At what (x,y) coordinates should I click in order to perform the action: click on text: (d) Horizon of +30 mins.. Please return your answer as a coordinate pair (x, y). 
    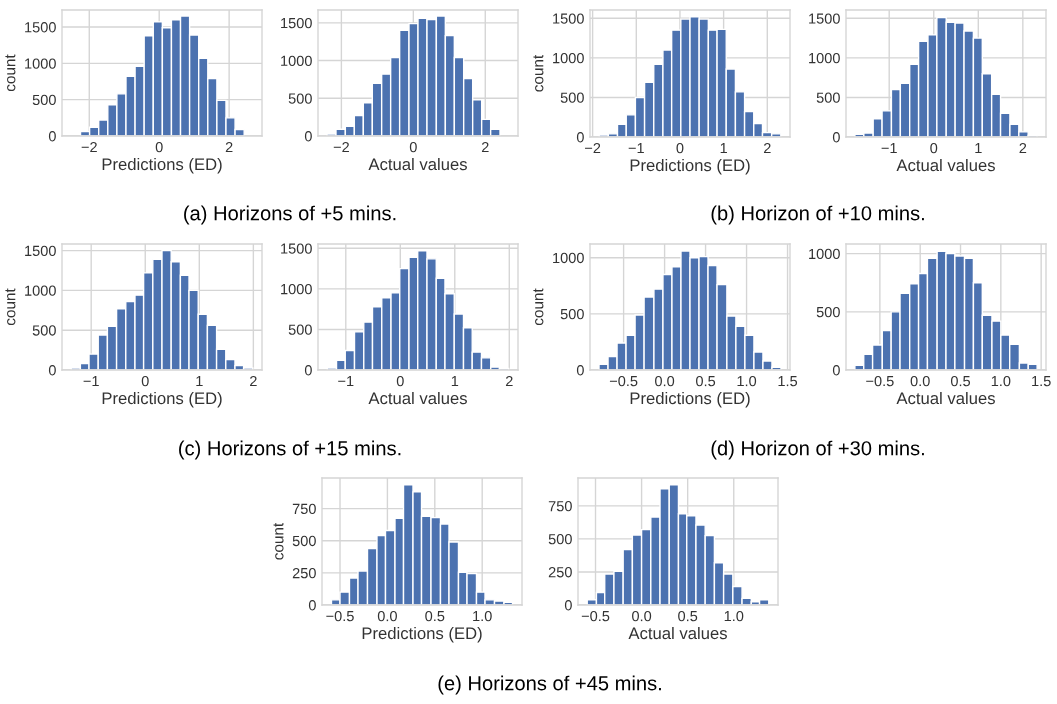
    Looking at the image, I should click on (817, 450).